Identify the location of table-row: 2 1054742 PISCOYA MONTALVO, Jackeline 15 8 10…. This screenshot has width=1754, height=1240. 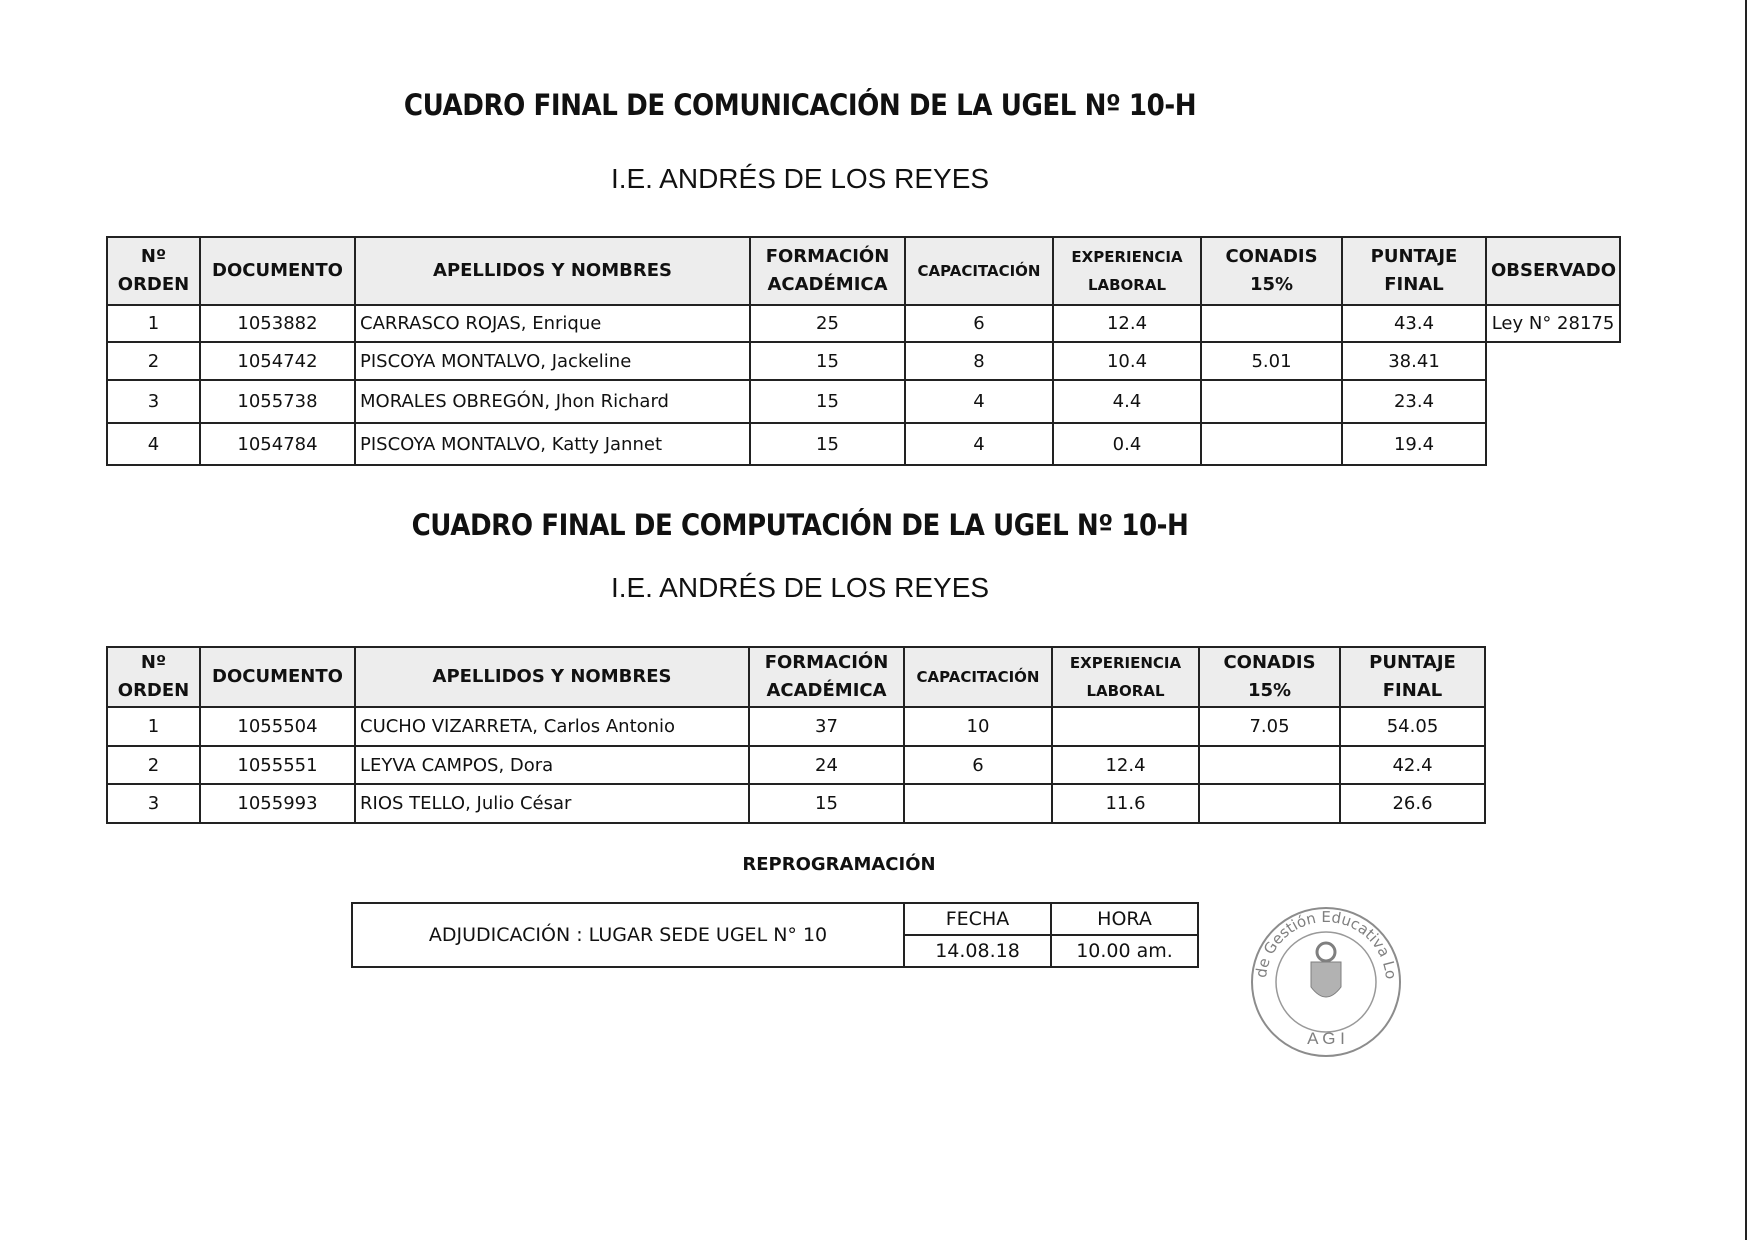
(863, 361).